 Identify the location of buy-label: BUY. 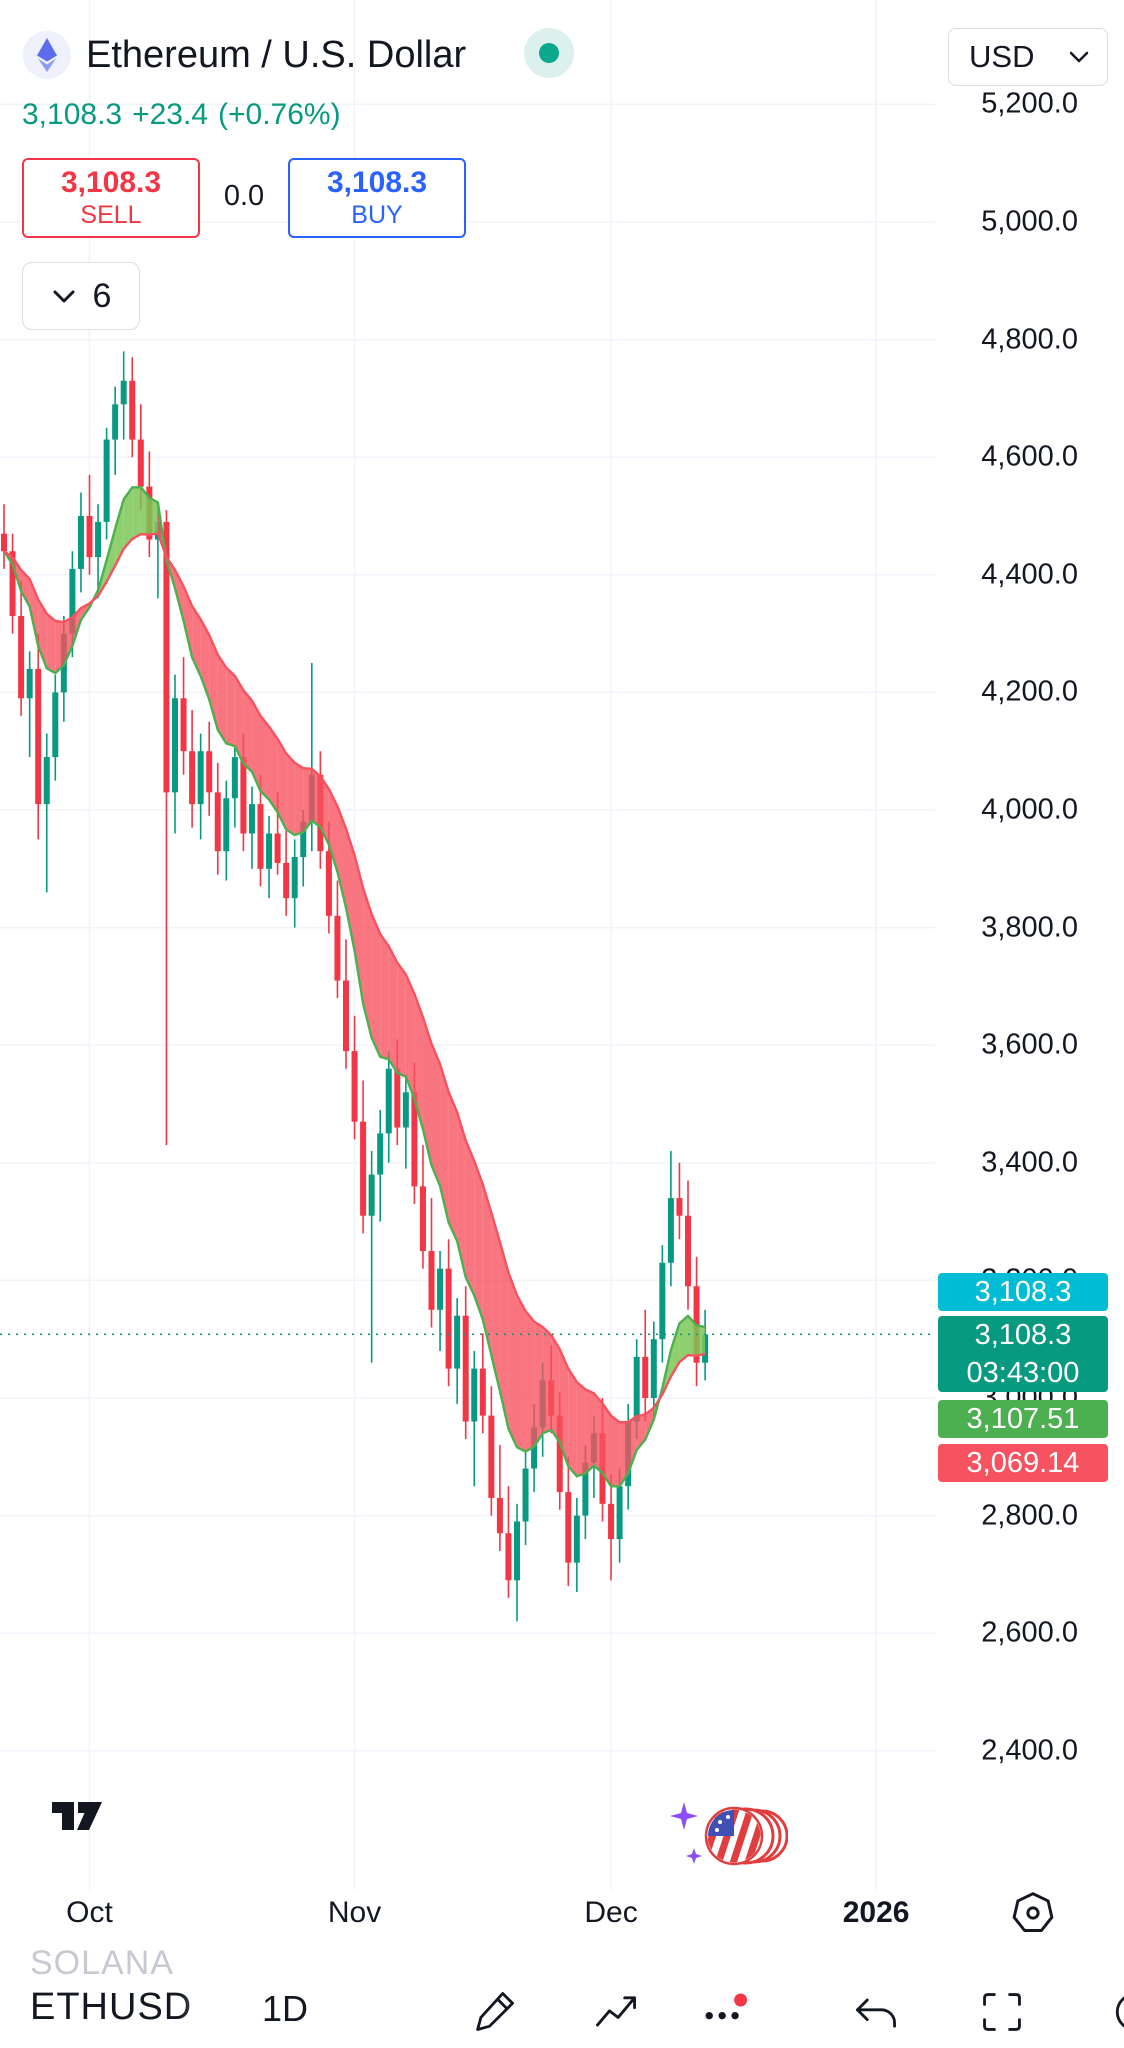
(377, 214).